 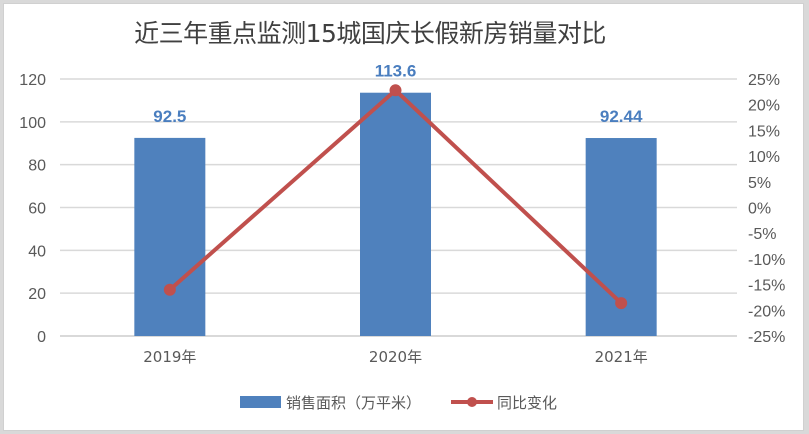 I want to click on right-axis-tick: 10%, so click(x=764, y=157).